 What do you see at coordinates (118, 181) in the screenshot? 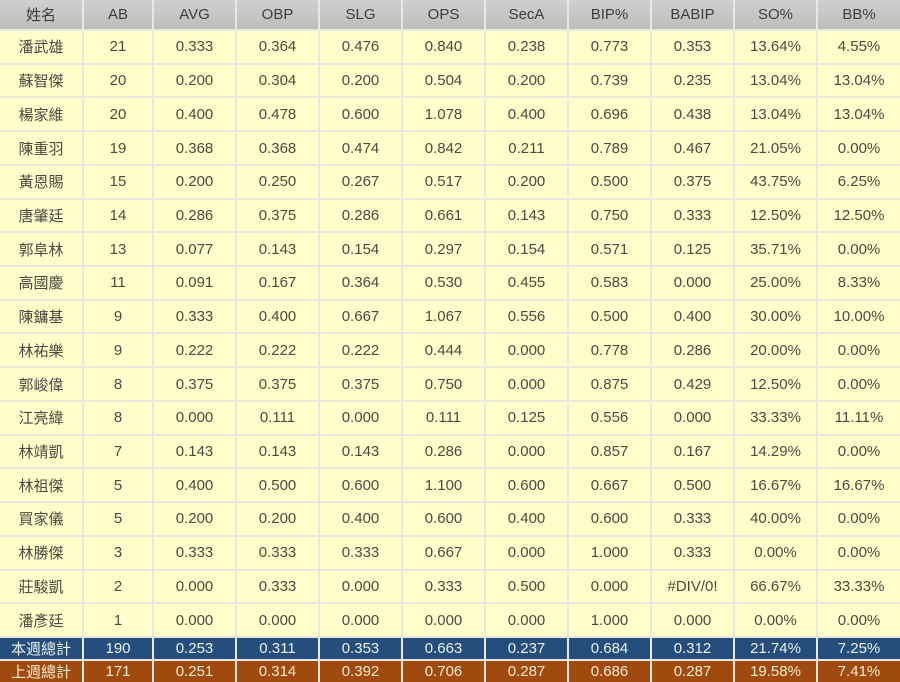
I see `stat-cell: 15` at bounding box center [118, 181].